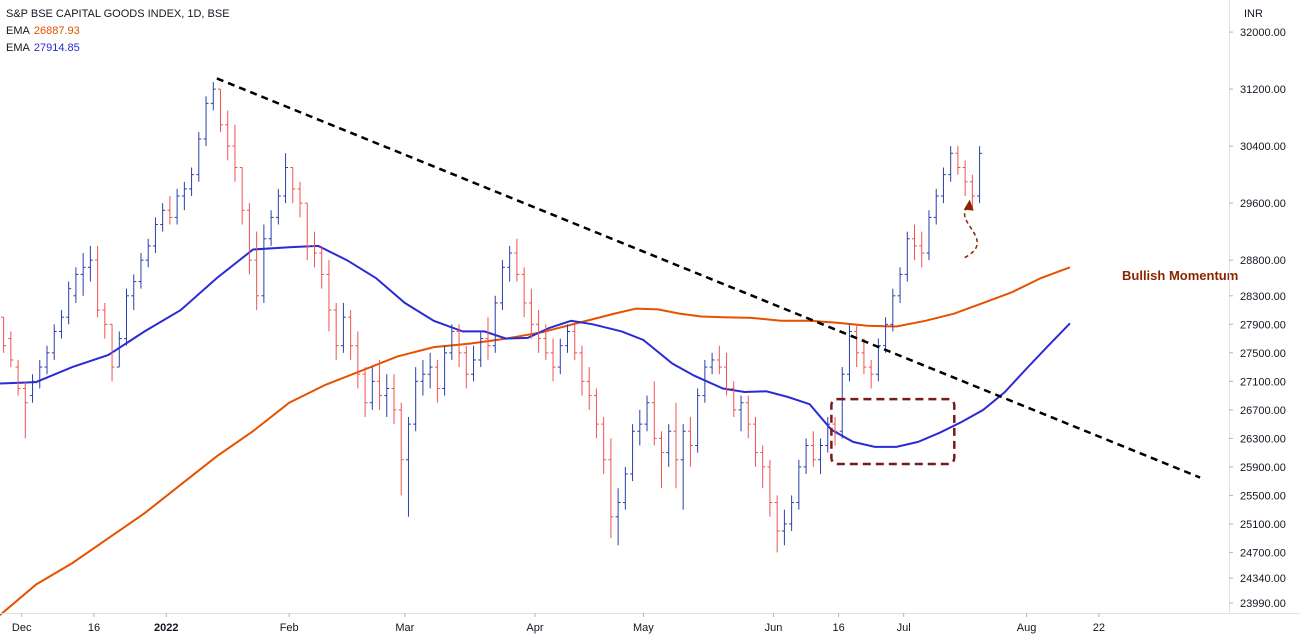 Image resolution: width=1300 pixels, height=639 pixels. What do you see at coordinates (118, 31) in the screenshot?
I see `legend-ema-row-1: EMA 26887.93` at bounding box center [118, 31].